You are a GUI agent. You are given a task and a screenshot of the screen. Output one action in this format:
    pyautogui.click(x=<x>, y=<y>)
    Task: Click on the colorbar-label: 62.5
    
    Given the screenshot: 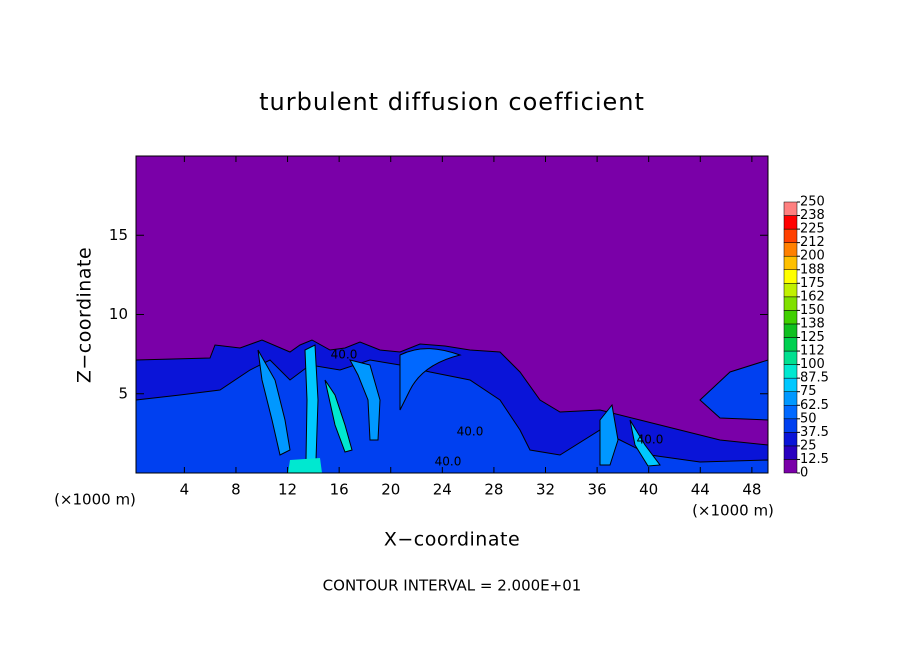 What is the action you would take?
    pyautogui.click(x=814, y=405)
    